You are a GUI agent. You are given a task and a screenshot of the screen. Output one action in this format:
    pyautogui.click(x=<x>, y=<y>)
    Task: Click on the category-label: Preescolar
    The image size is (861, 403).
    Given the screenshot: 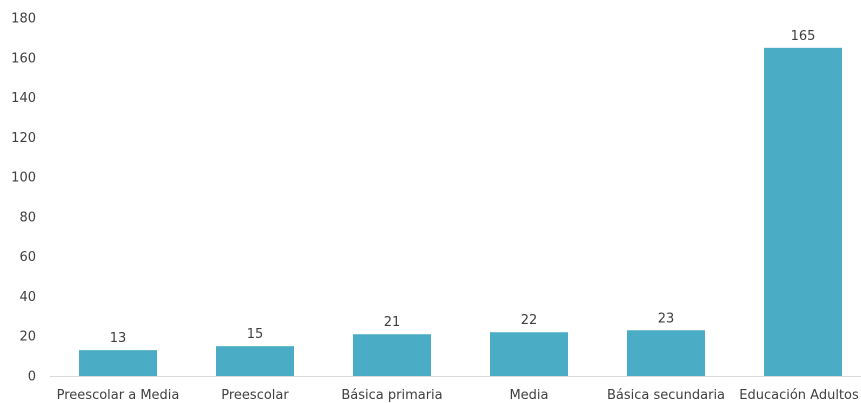 What is the action you would take?
    pyautogui.click(x=255, y=395)
    